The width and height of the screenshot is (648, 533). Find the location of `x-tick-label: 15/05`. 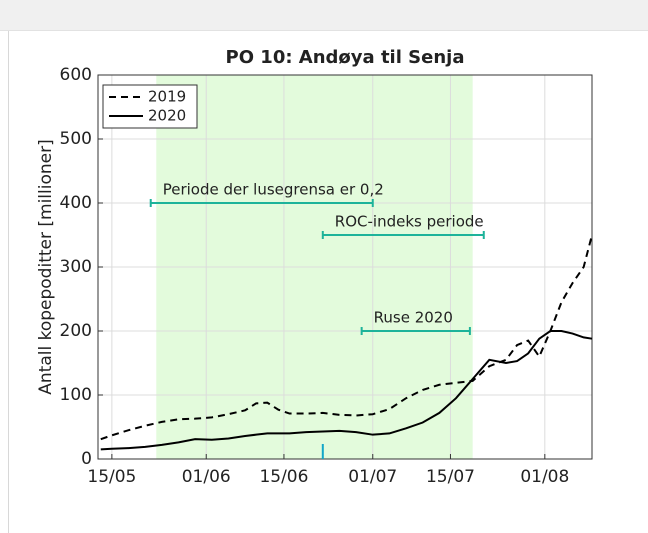

x-tick-label: 15/05 is located at coordinates (111, 477).